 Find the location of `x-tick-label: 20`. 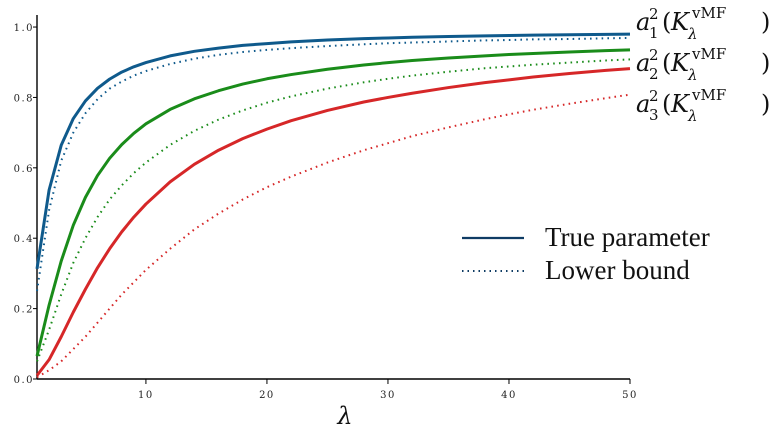

x-tick-label: 20 is located at coordinates (267, 395).